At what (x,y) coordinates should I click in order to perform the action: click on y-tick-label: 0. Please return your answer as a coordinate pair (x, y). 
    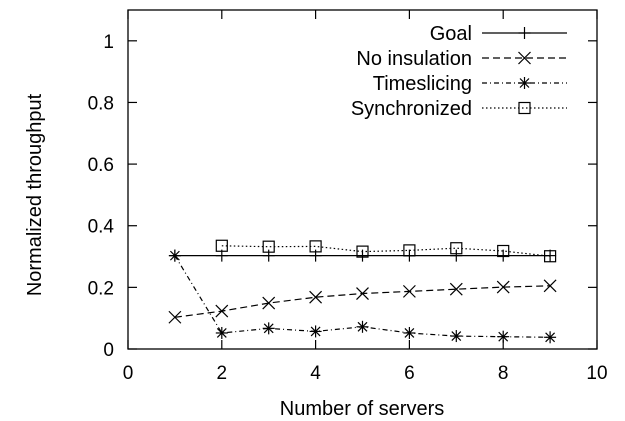
    Looking at the image, I should click on (108, 350).